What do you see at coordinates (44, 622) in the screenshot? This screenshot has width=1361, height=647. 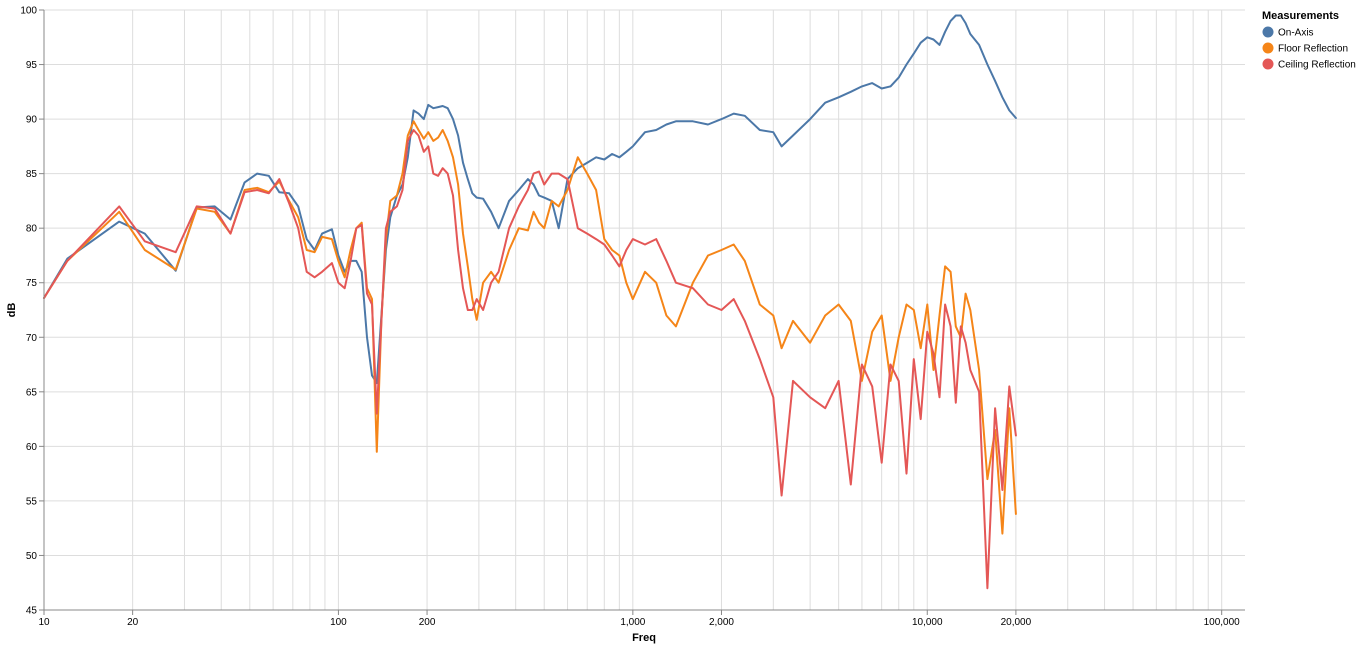 I see `x-tick-label: 10` at bounding box center [44, 622].